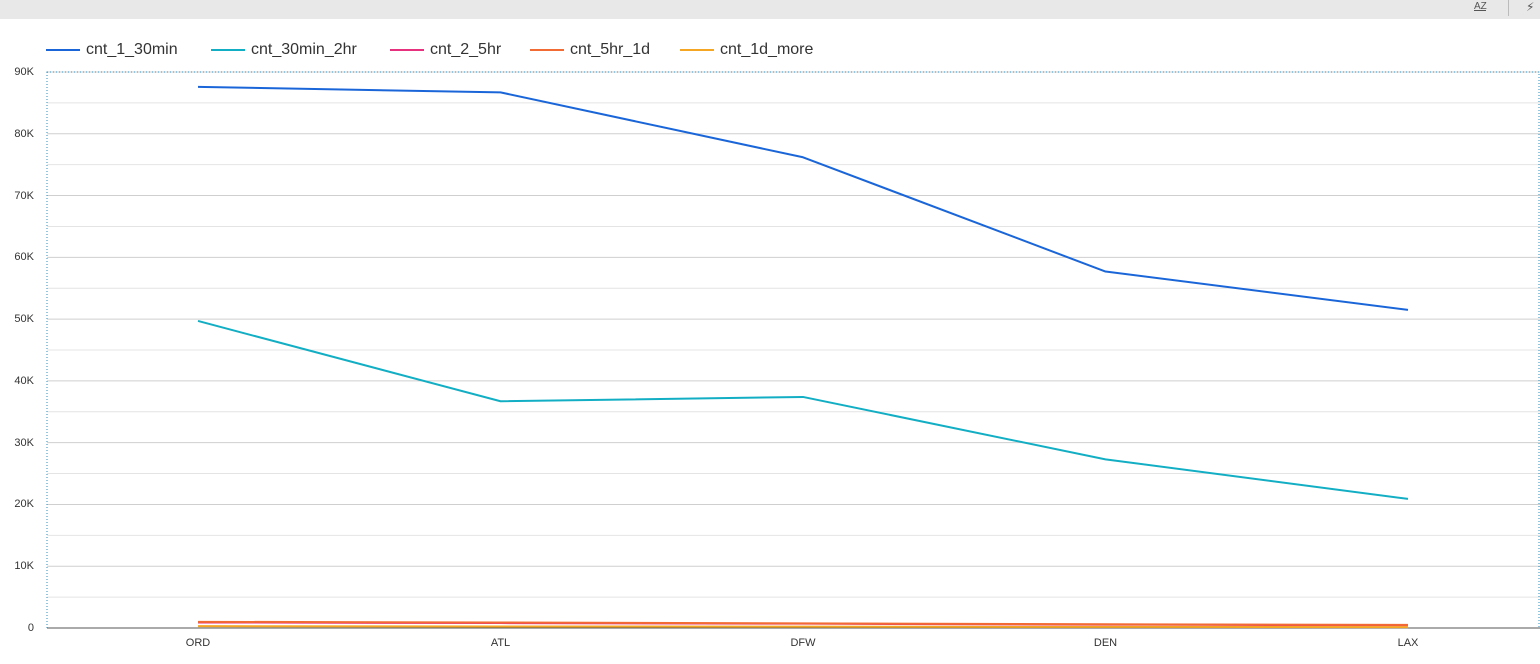  Describe the element at coordinates (304, 49) in the screenshot. I see `legend-label: cnt_30min_2hr` at that location.